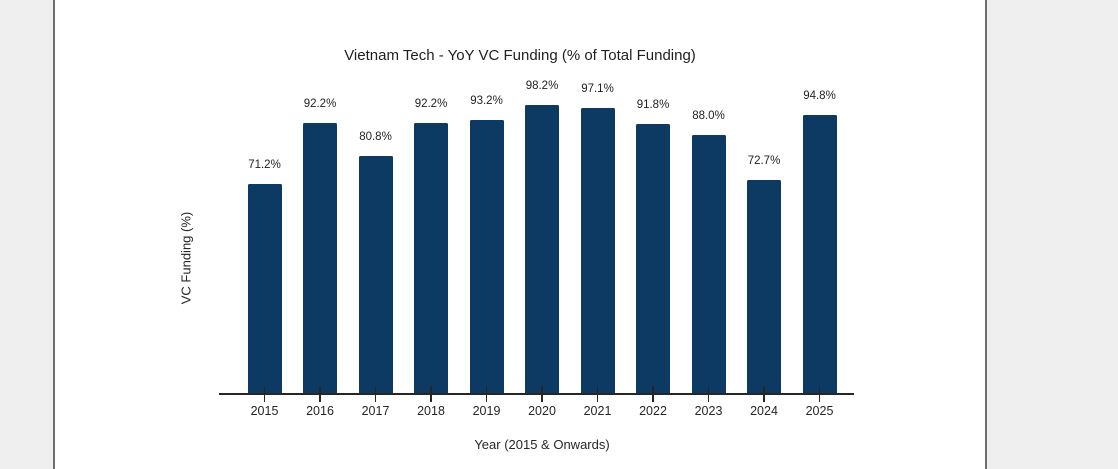 This screenshot has width=1118, height=469. Describe the element at coordinates (320, 258) in the screenshot. I see `bar-2016` at that location.